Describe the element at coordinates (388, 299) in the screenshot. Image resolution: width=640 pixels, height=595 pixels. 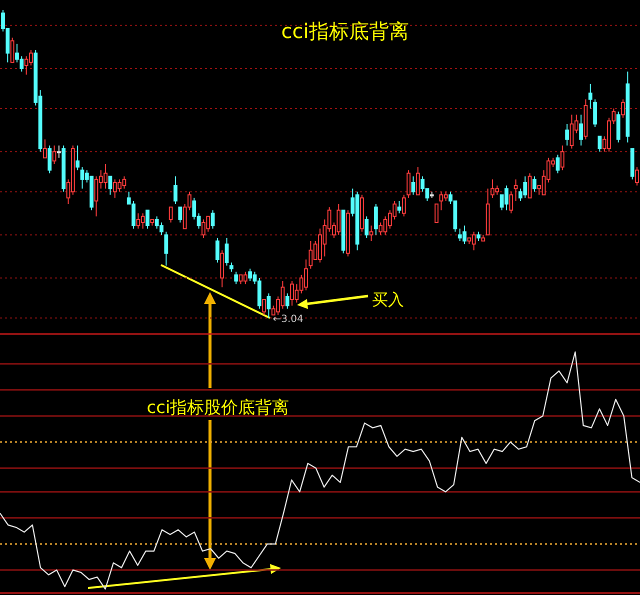
I see `annotation: 买入` at that location.